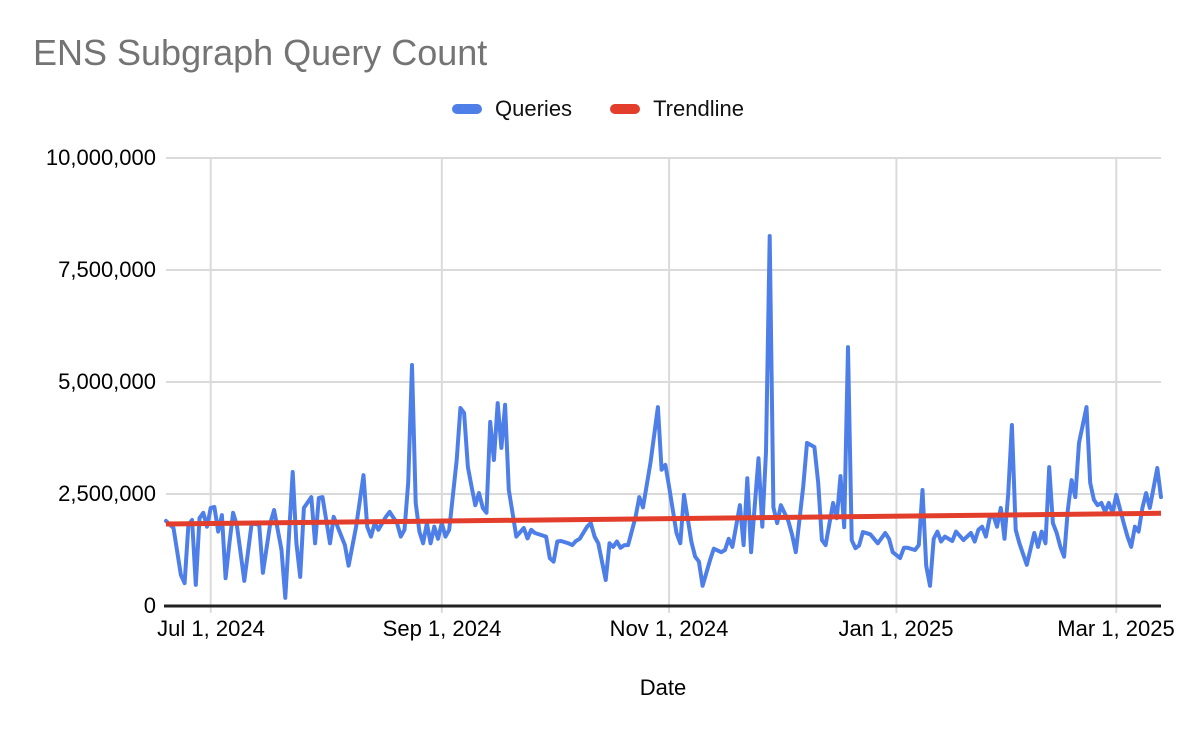 This screenshot has width=1196, height=740. I want to click on legend-item-trendline: Trendline, so click(677, 109).